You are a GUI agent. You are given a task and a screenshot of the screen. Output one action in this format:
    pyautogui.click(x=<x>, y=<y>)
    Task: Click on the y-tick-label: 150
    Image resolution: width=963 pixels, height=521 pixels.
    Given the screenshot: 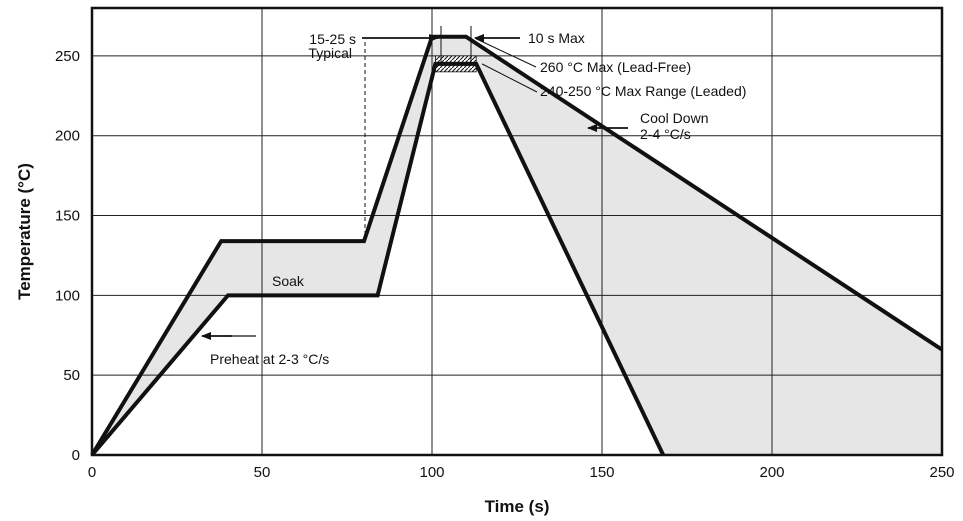 What is the action you would take?
    pyautogui.click(x=67, y=216)
    